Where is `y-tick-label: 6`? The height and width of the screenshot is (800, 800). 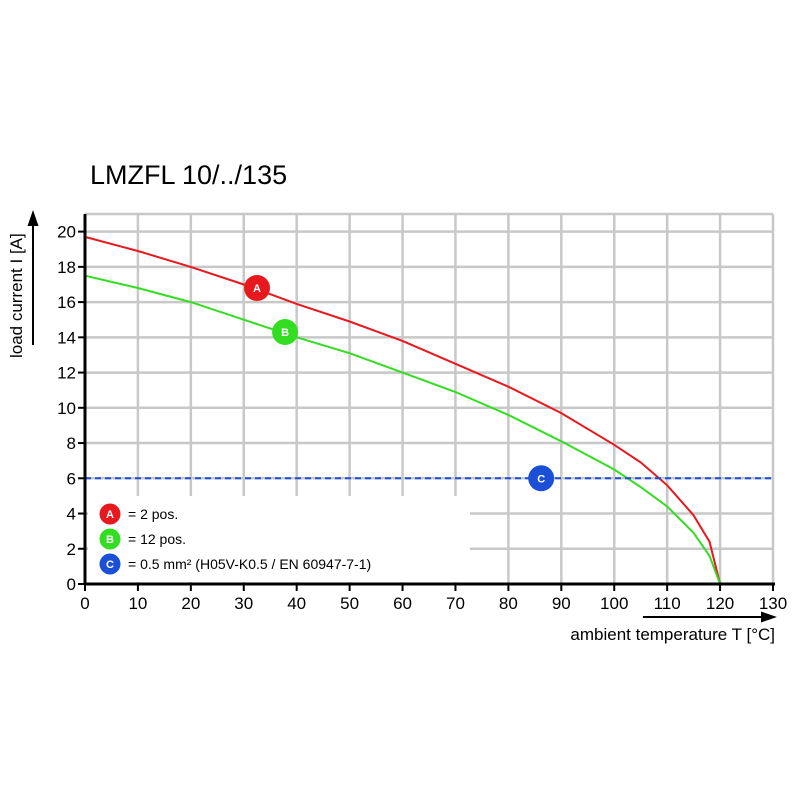 y-tick-label: 6 is located at coordinates (71, 478).